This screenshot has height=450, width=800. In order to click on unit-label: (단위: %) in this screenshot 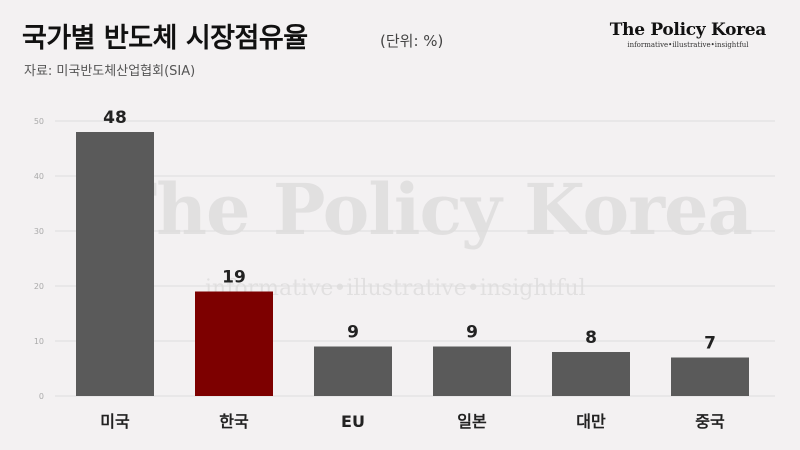, I will do `click(412, 41)`.